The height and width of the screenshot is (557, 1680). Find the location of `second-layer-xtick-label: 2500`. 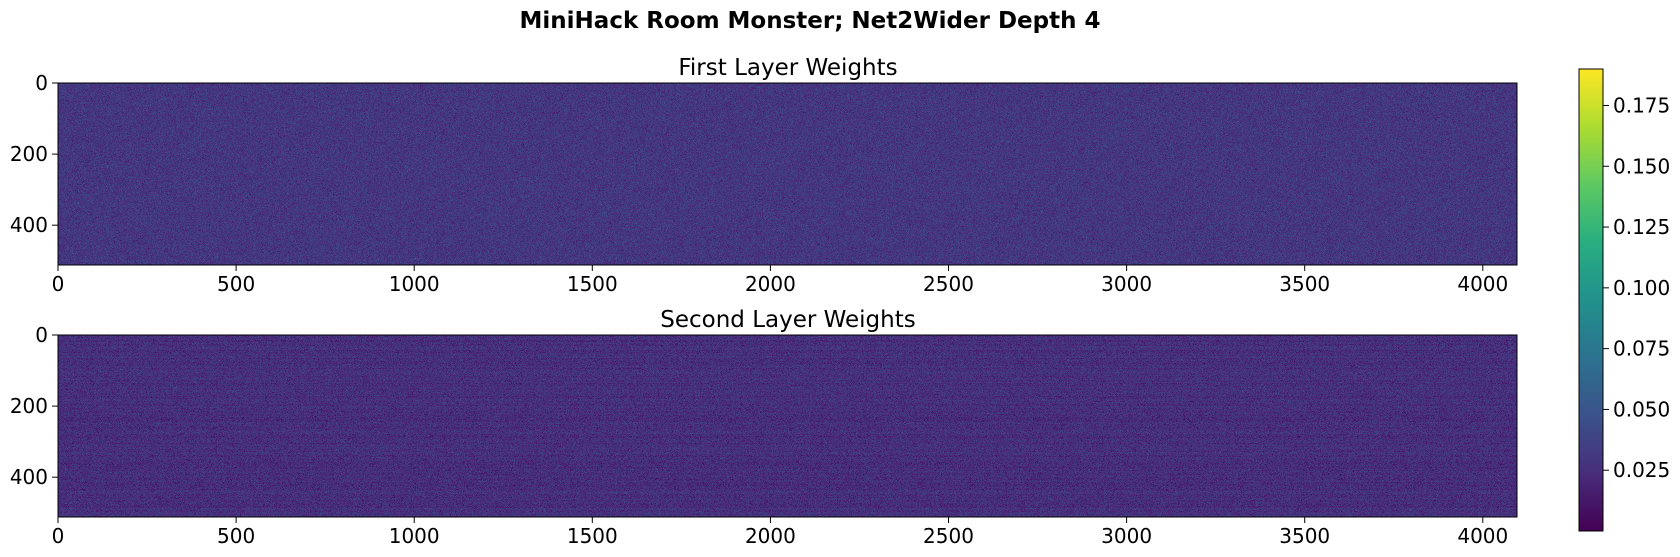

second-layer-xtick-label: 2500 is located at coordinates (948, 536).